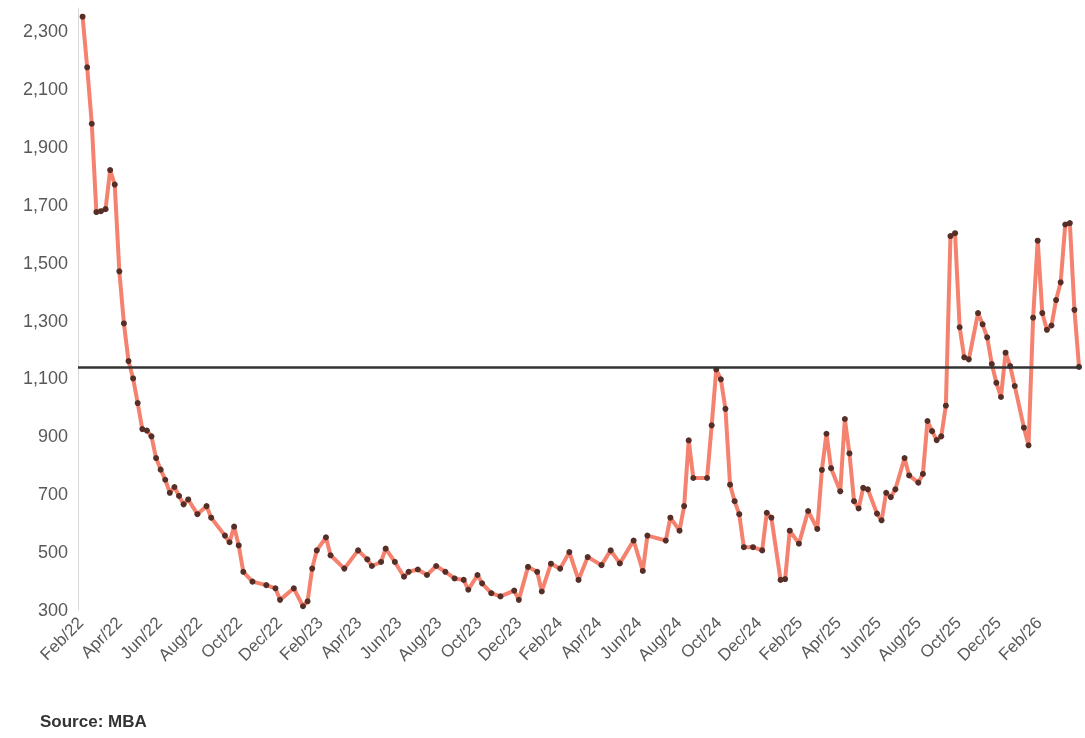  I want to click on y-tick-label: 1,300, so click(45, 320).